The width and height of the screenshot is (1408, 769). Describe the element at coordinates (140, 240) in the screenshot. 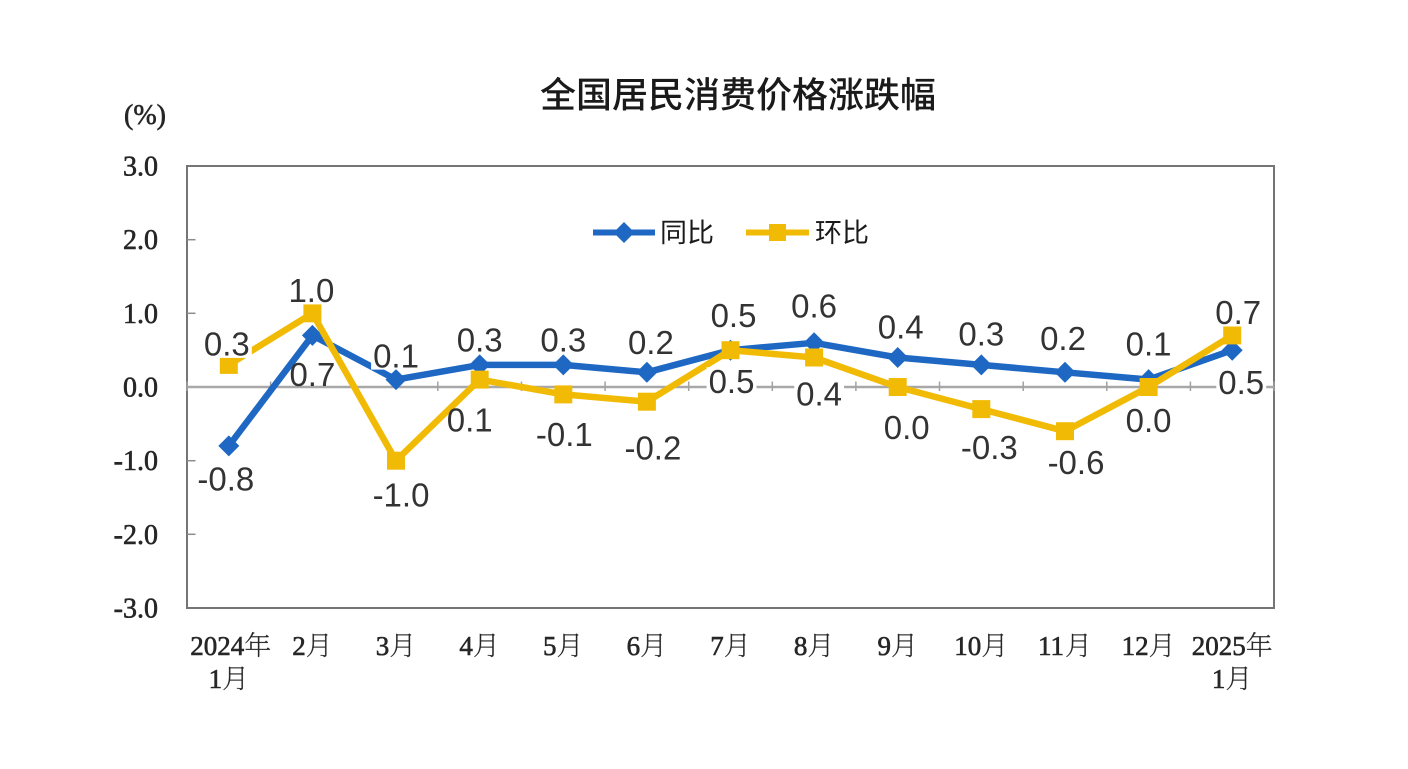

I see `svg-text: 2.0` at that location.